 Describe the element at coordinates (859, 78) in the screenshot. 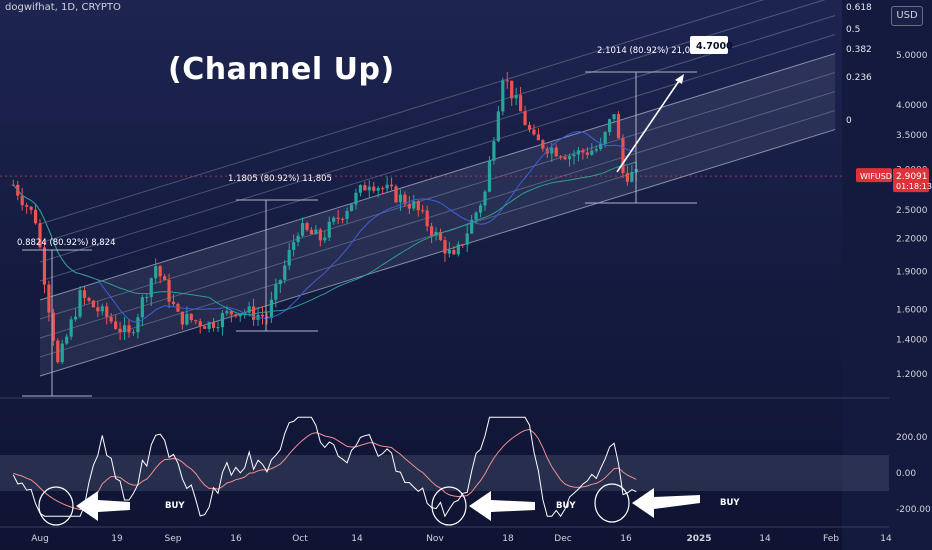

I see `fib-level-label: 0.236` at that location.